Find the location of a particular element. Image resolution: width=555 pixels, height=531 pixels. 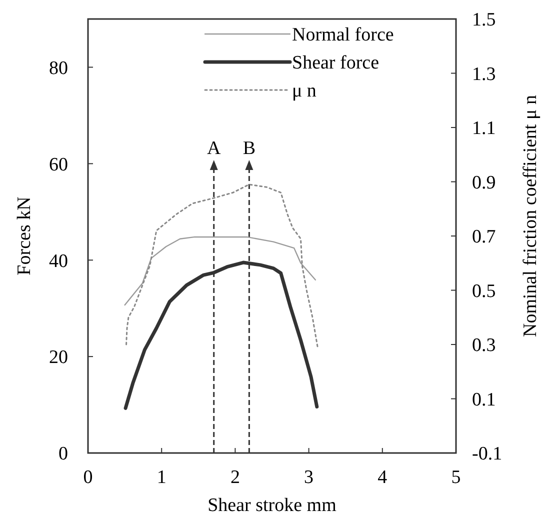

x-tick-label: 4 is located at coordinates (383, 477).